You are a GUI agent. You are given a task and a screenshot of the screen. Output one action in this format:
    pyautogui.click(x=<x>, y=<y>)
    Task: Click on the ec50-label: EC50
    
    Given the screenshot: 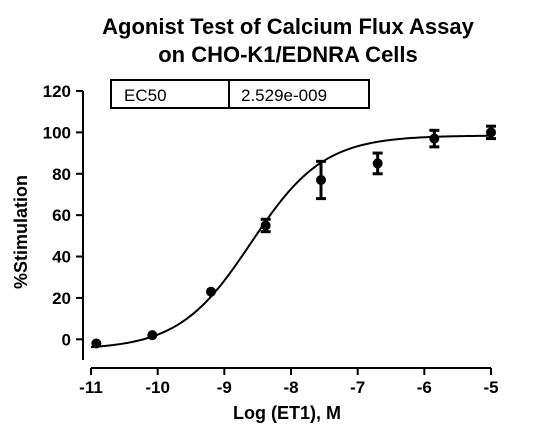 What is the action you would take?
    pyautogui.click(x=145, y=95)
    